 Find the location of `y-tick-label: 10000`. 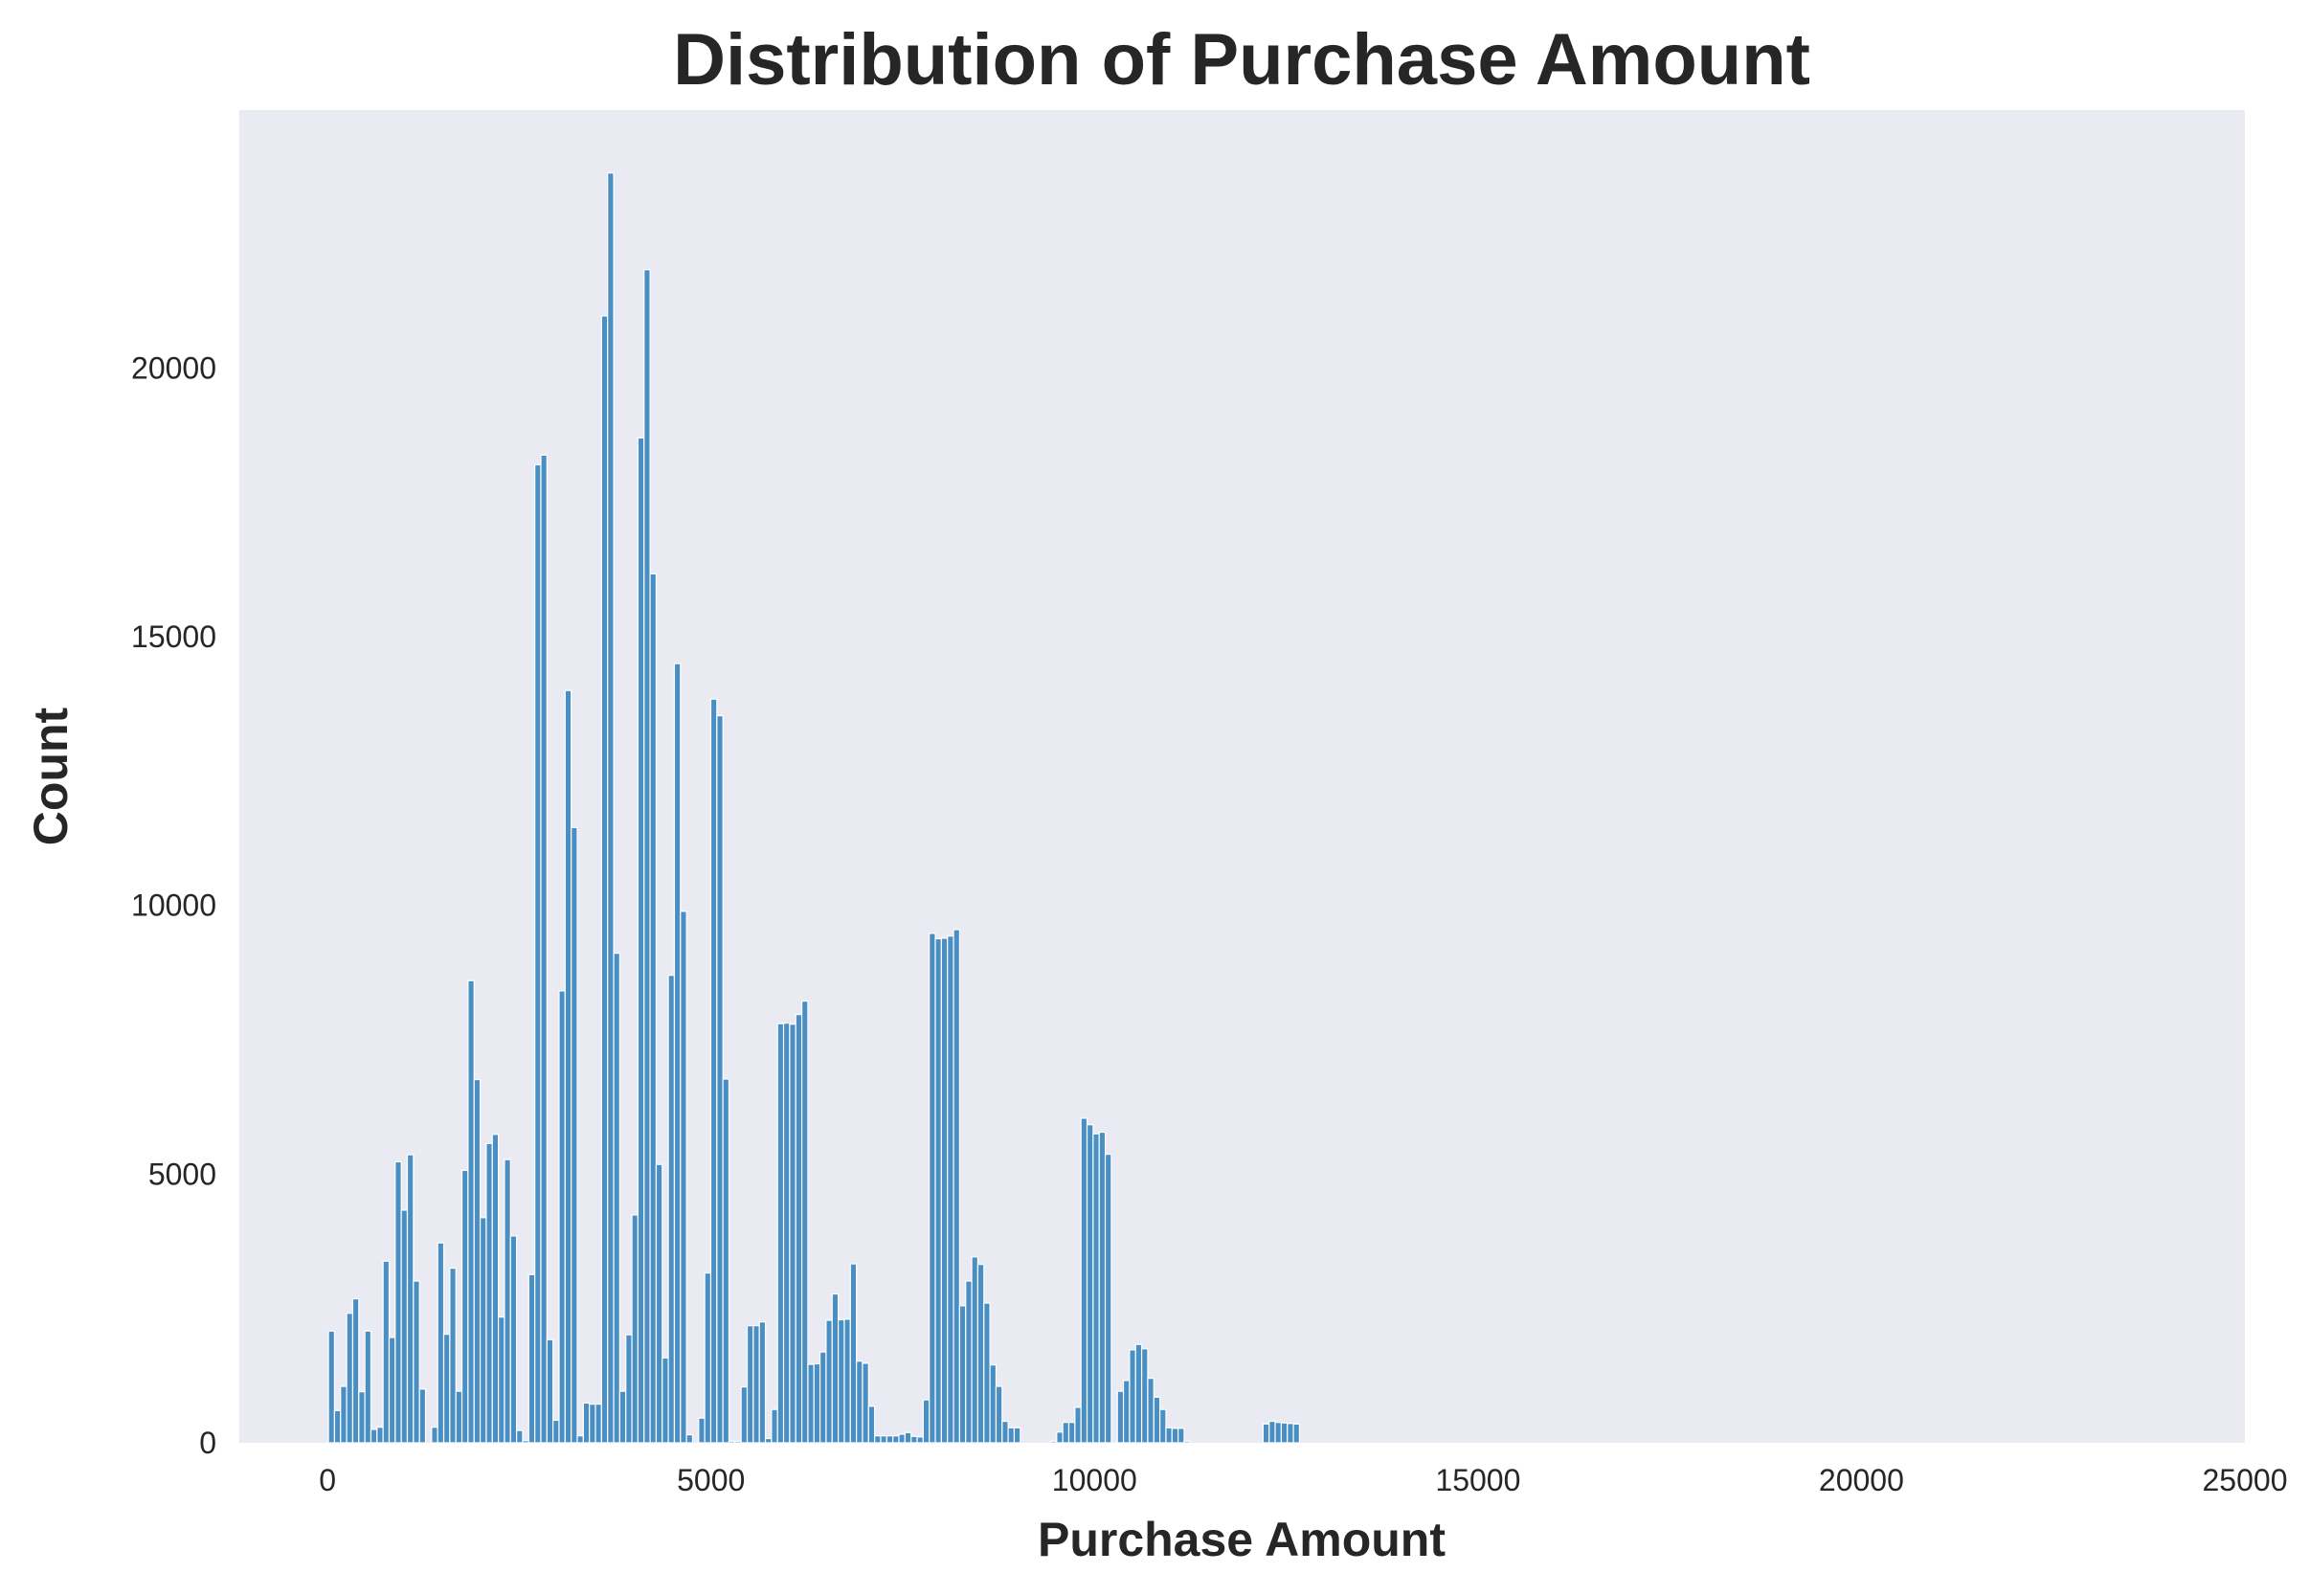

y-tick-label: 10000 is located at coordinates (173, 905).